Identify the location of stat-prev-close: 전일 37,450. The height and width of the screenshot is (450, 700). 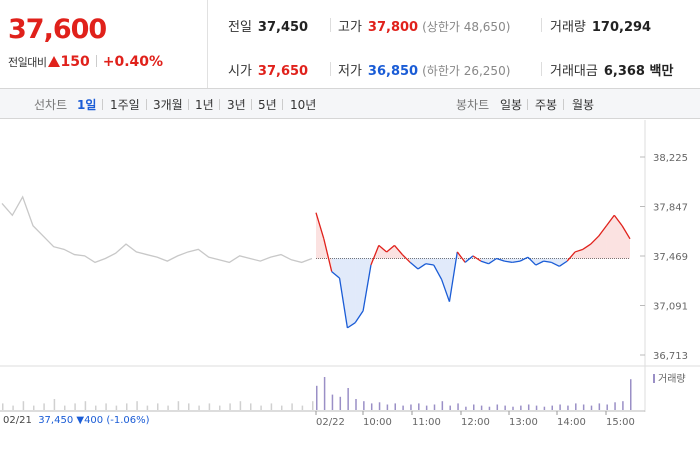
(268, 25).